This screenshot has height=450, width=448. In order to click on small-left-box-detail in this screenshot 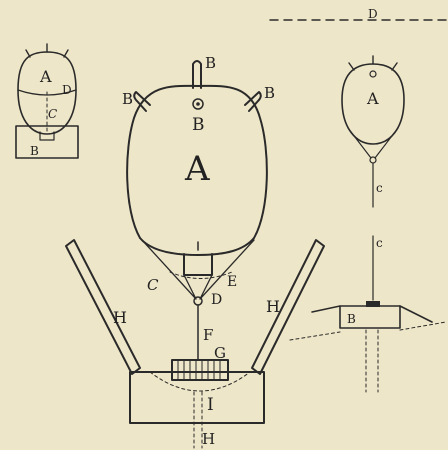, I will do `click(47, 136)`.